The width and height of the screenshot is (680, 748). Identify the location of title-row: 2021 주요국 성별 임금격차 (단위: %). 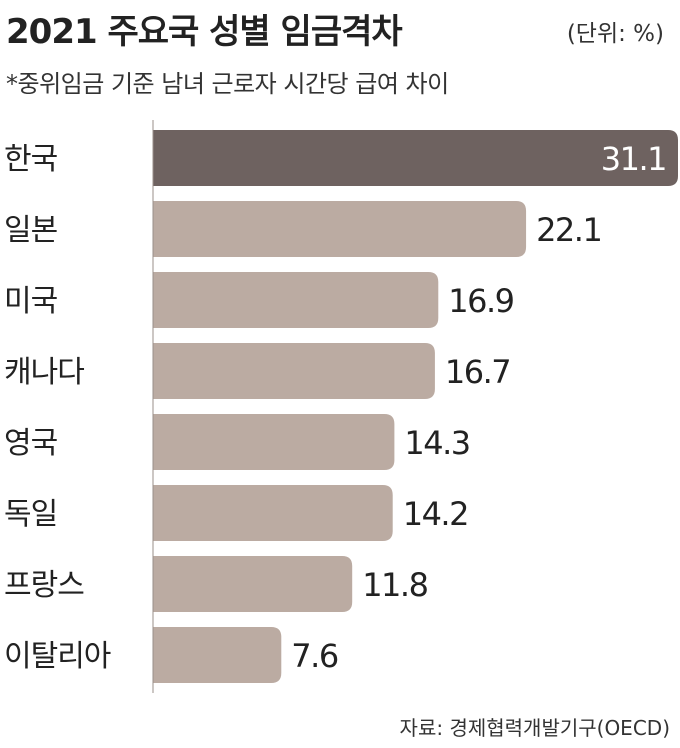
(342, 29).